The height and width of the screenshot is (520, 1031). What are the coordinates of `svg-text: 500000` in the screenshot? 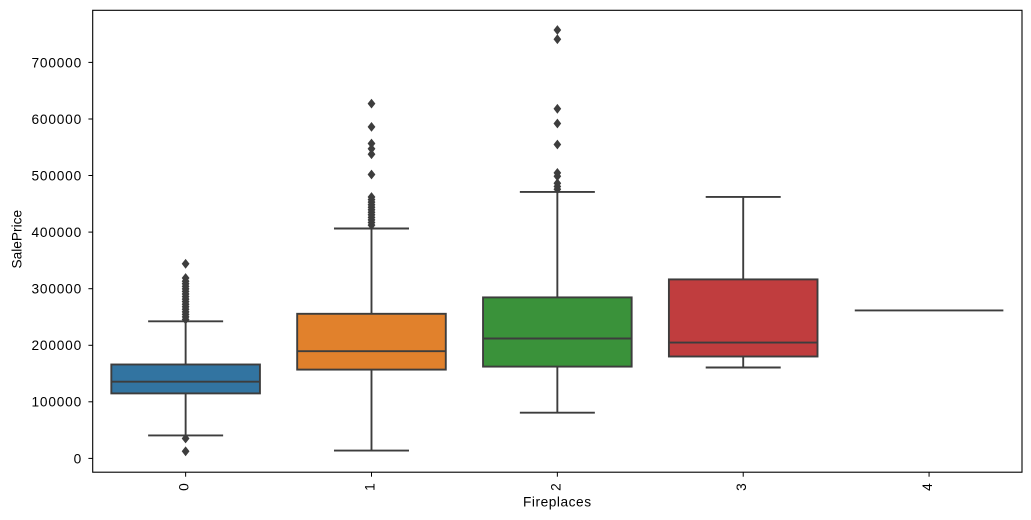 It's located at (57, 175).